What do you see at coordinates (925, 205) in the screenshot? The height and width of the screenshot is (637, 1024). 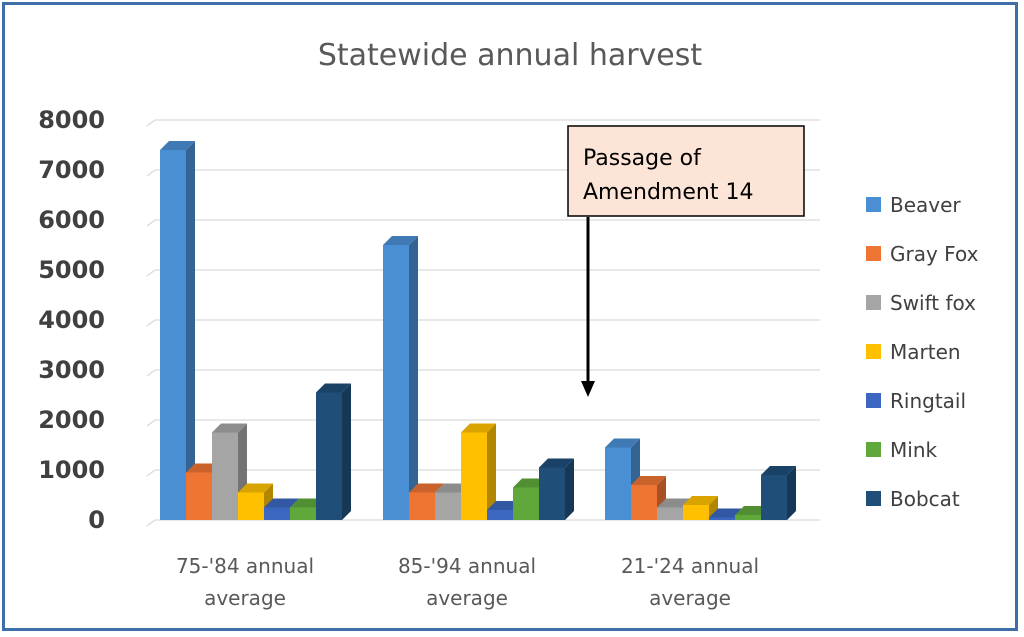 I see `legend-label: Beaver` at bounding box center [925, 205].